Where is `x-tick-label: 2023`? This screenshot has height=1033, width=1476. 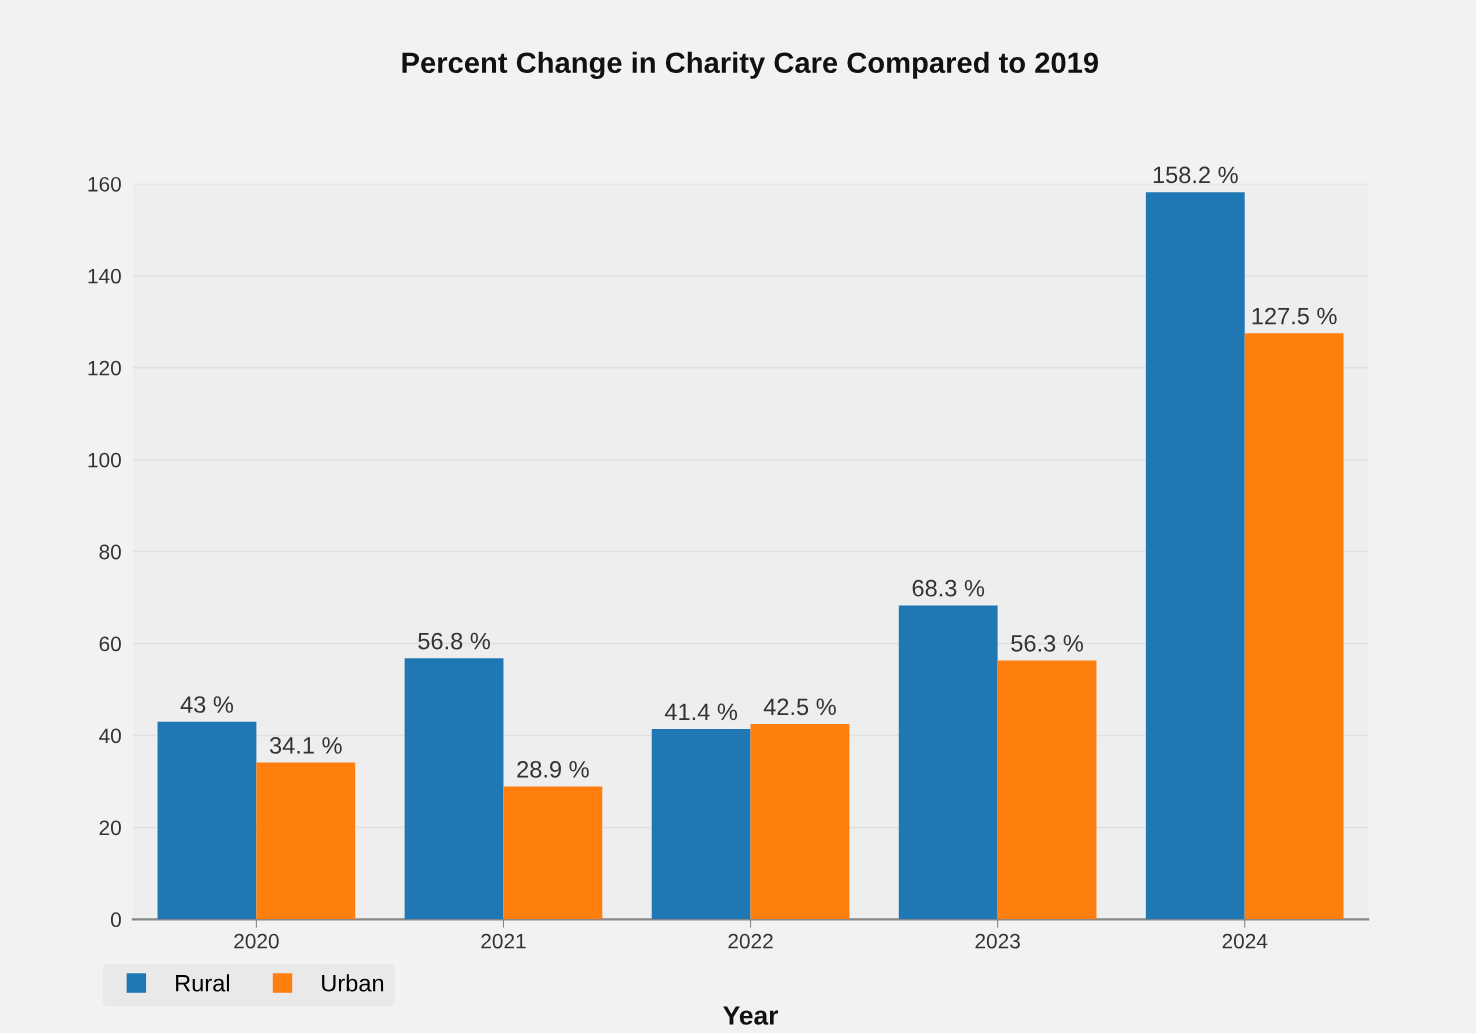
x-tick-label: 2023 is located at coordinates (997, 941).